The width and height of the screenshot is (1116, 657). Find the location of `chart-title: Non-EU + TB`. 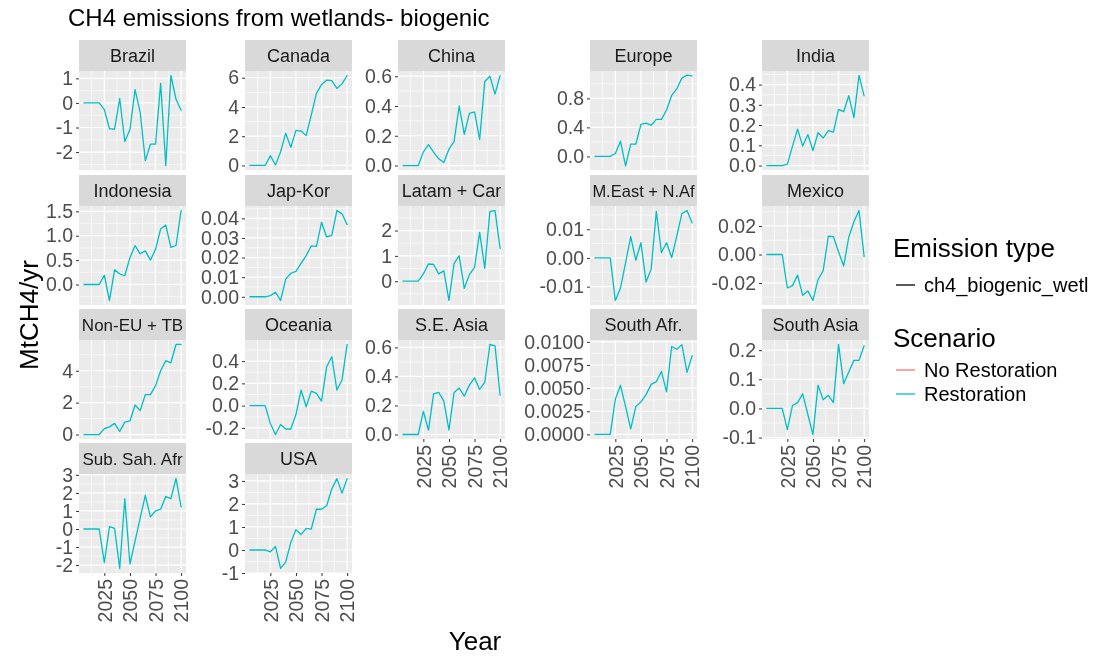

chart-title: Non-EU + TB is located at coordinates (132, 325).